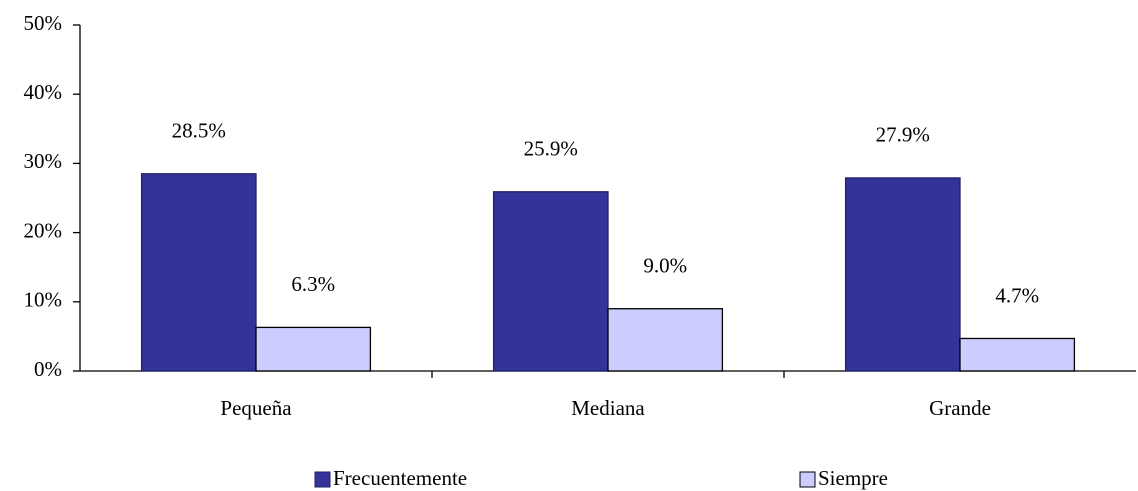 Image resolution: width=1138 pixels, height=491 pixels. I want to click on y-tick-label: 50%, so click(43, 23).